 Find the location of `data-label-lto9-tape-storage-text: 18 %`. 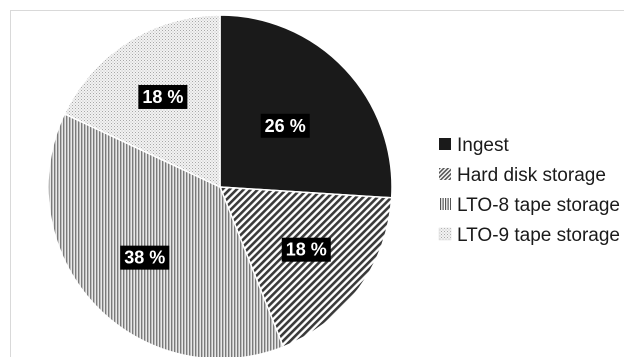

data-label-lto9-tape-storage-text: 18 % is located at coordinates (162, 97).